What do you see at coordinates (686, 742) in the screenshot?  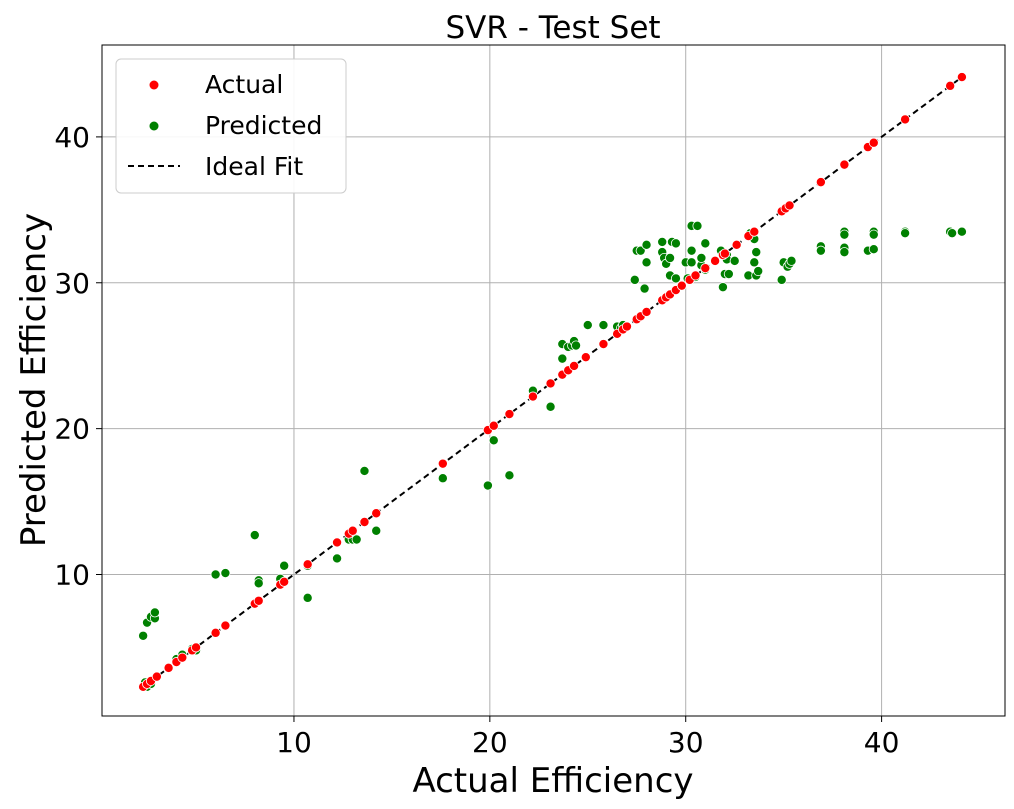 I see `x-tick-label: 30` at bounding box center [686, 742].